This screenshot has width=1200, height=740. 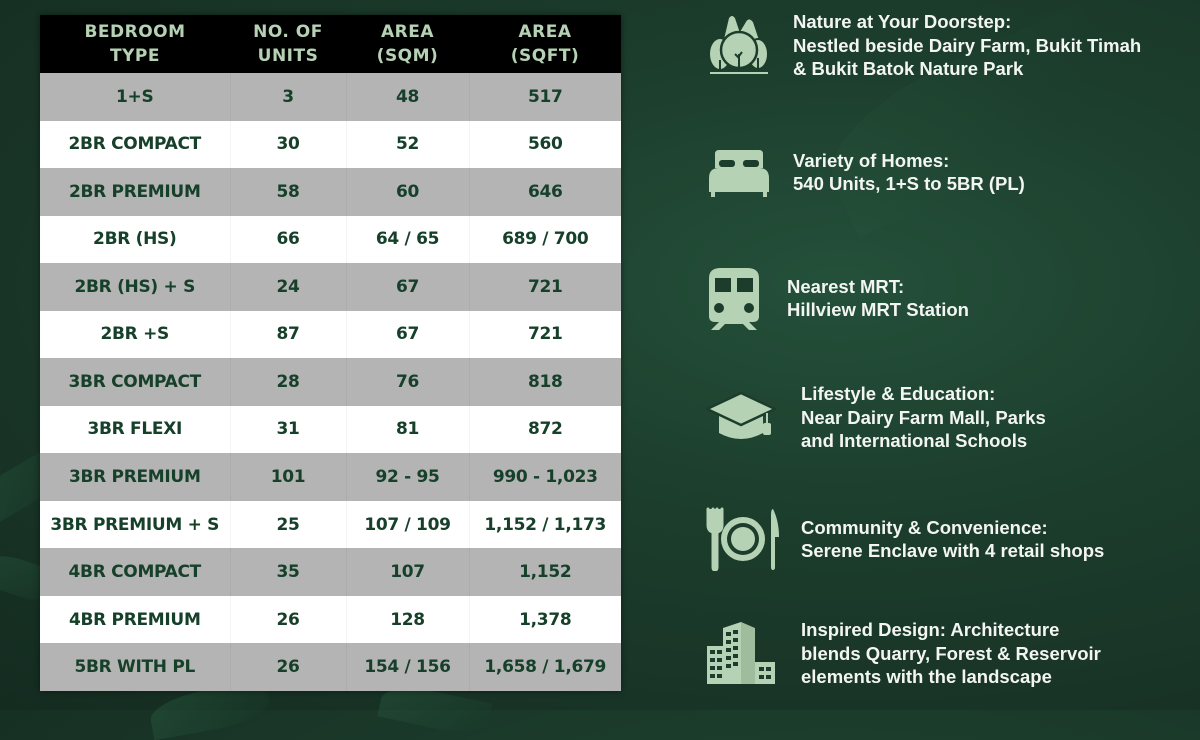 I want to click on feature-desc-line: elements with the landscape, so click(x=926, y=676).